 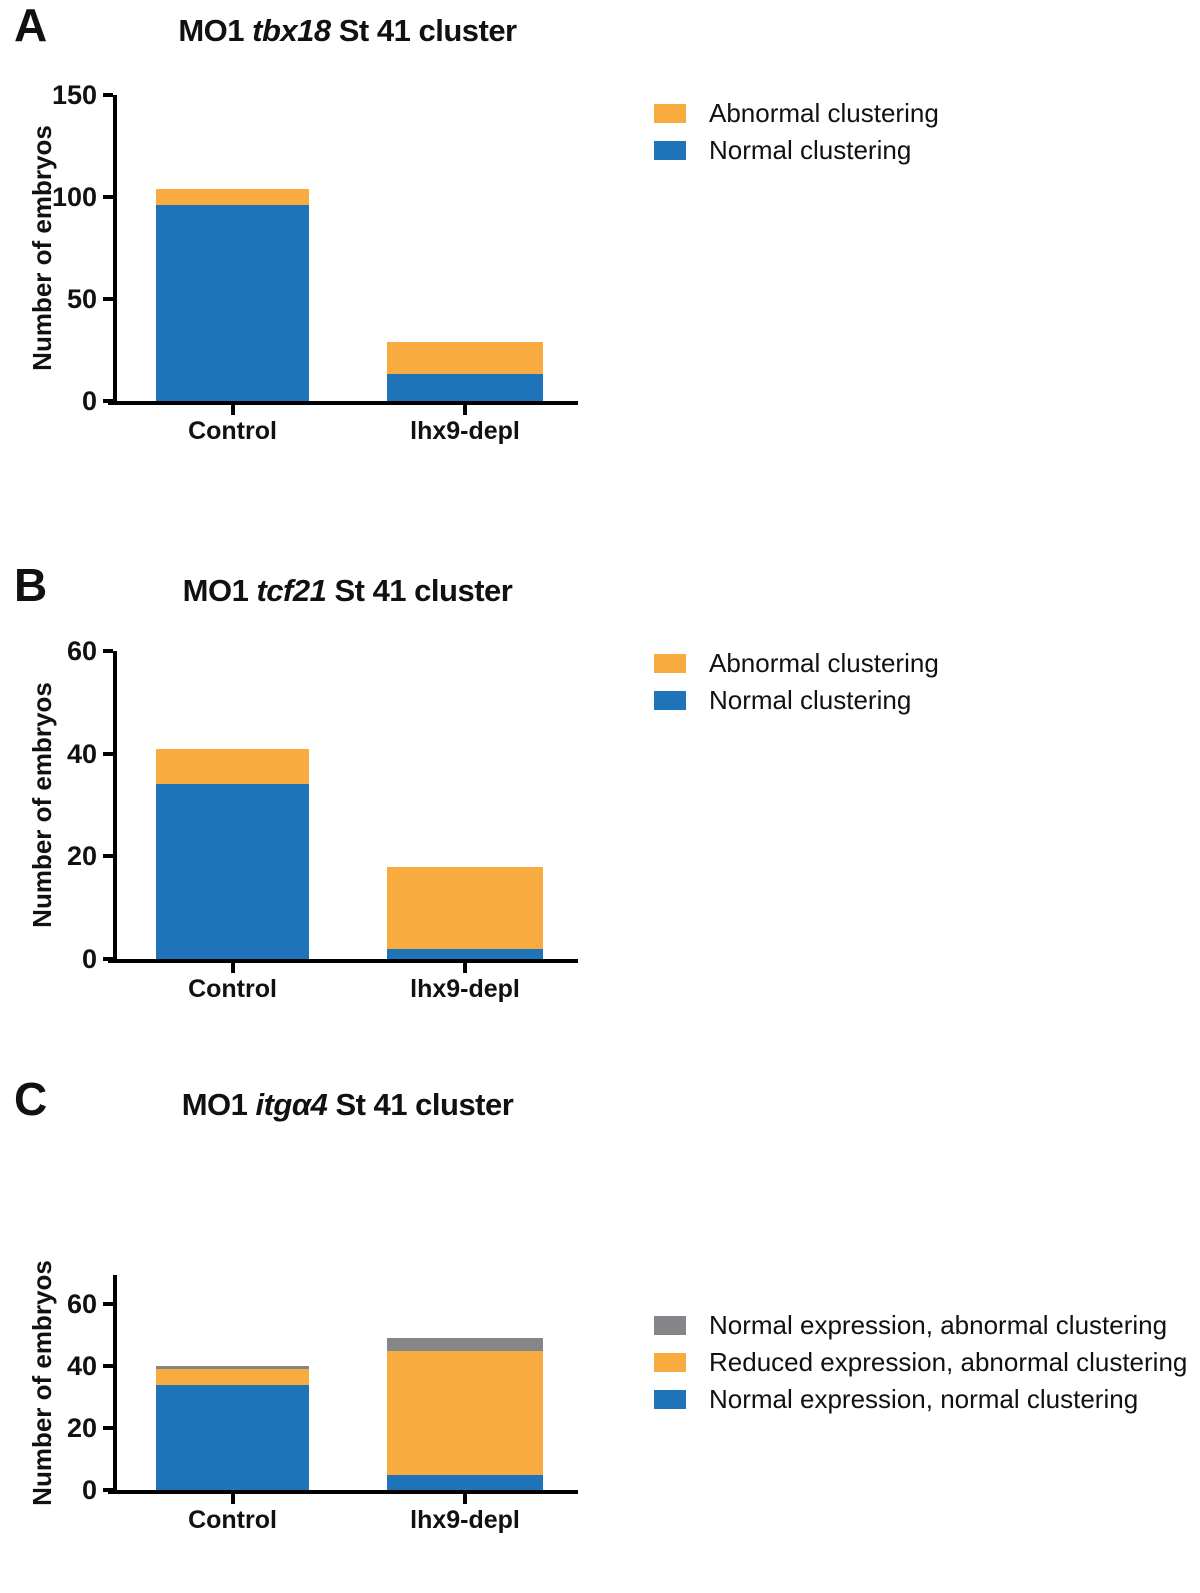 I want to click on chart-title-b: MO1 tcf21 St 41 cluster, so click(x=347, y=590).